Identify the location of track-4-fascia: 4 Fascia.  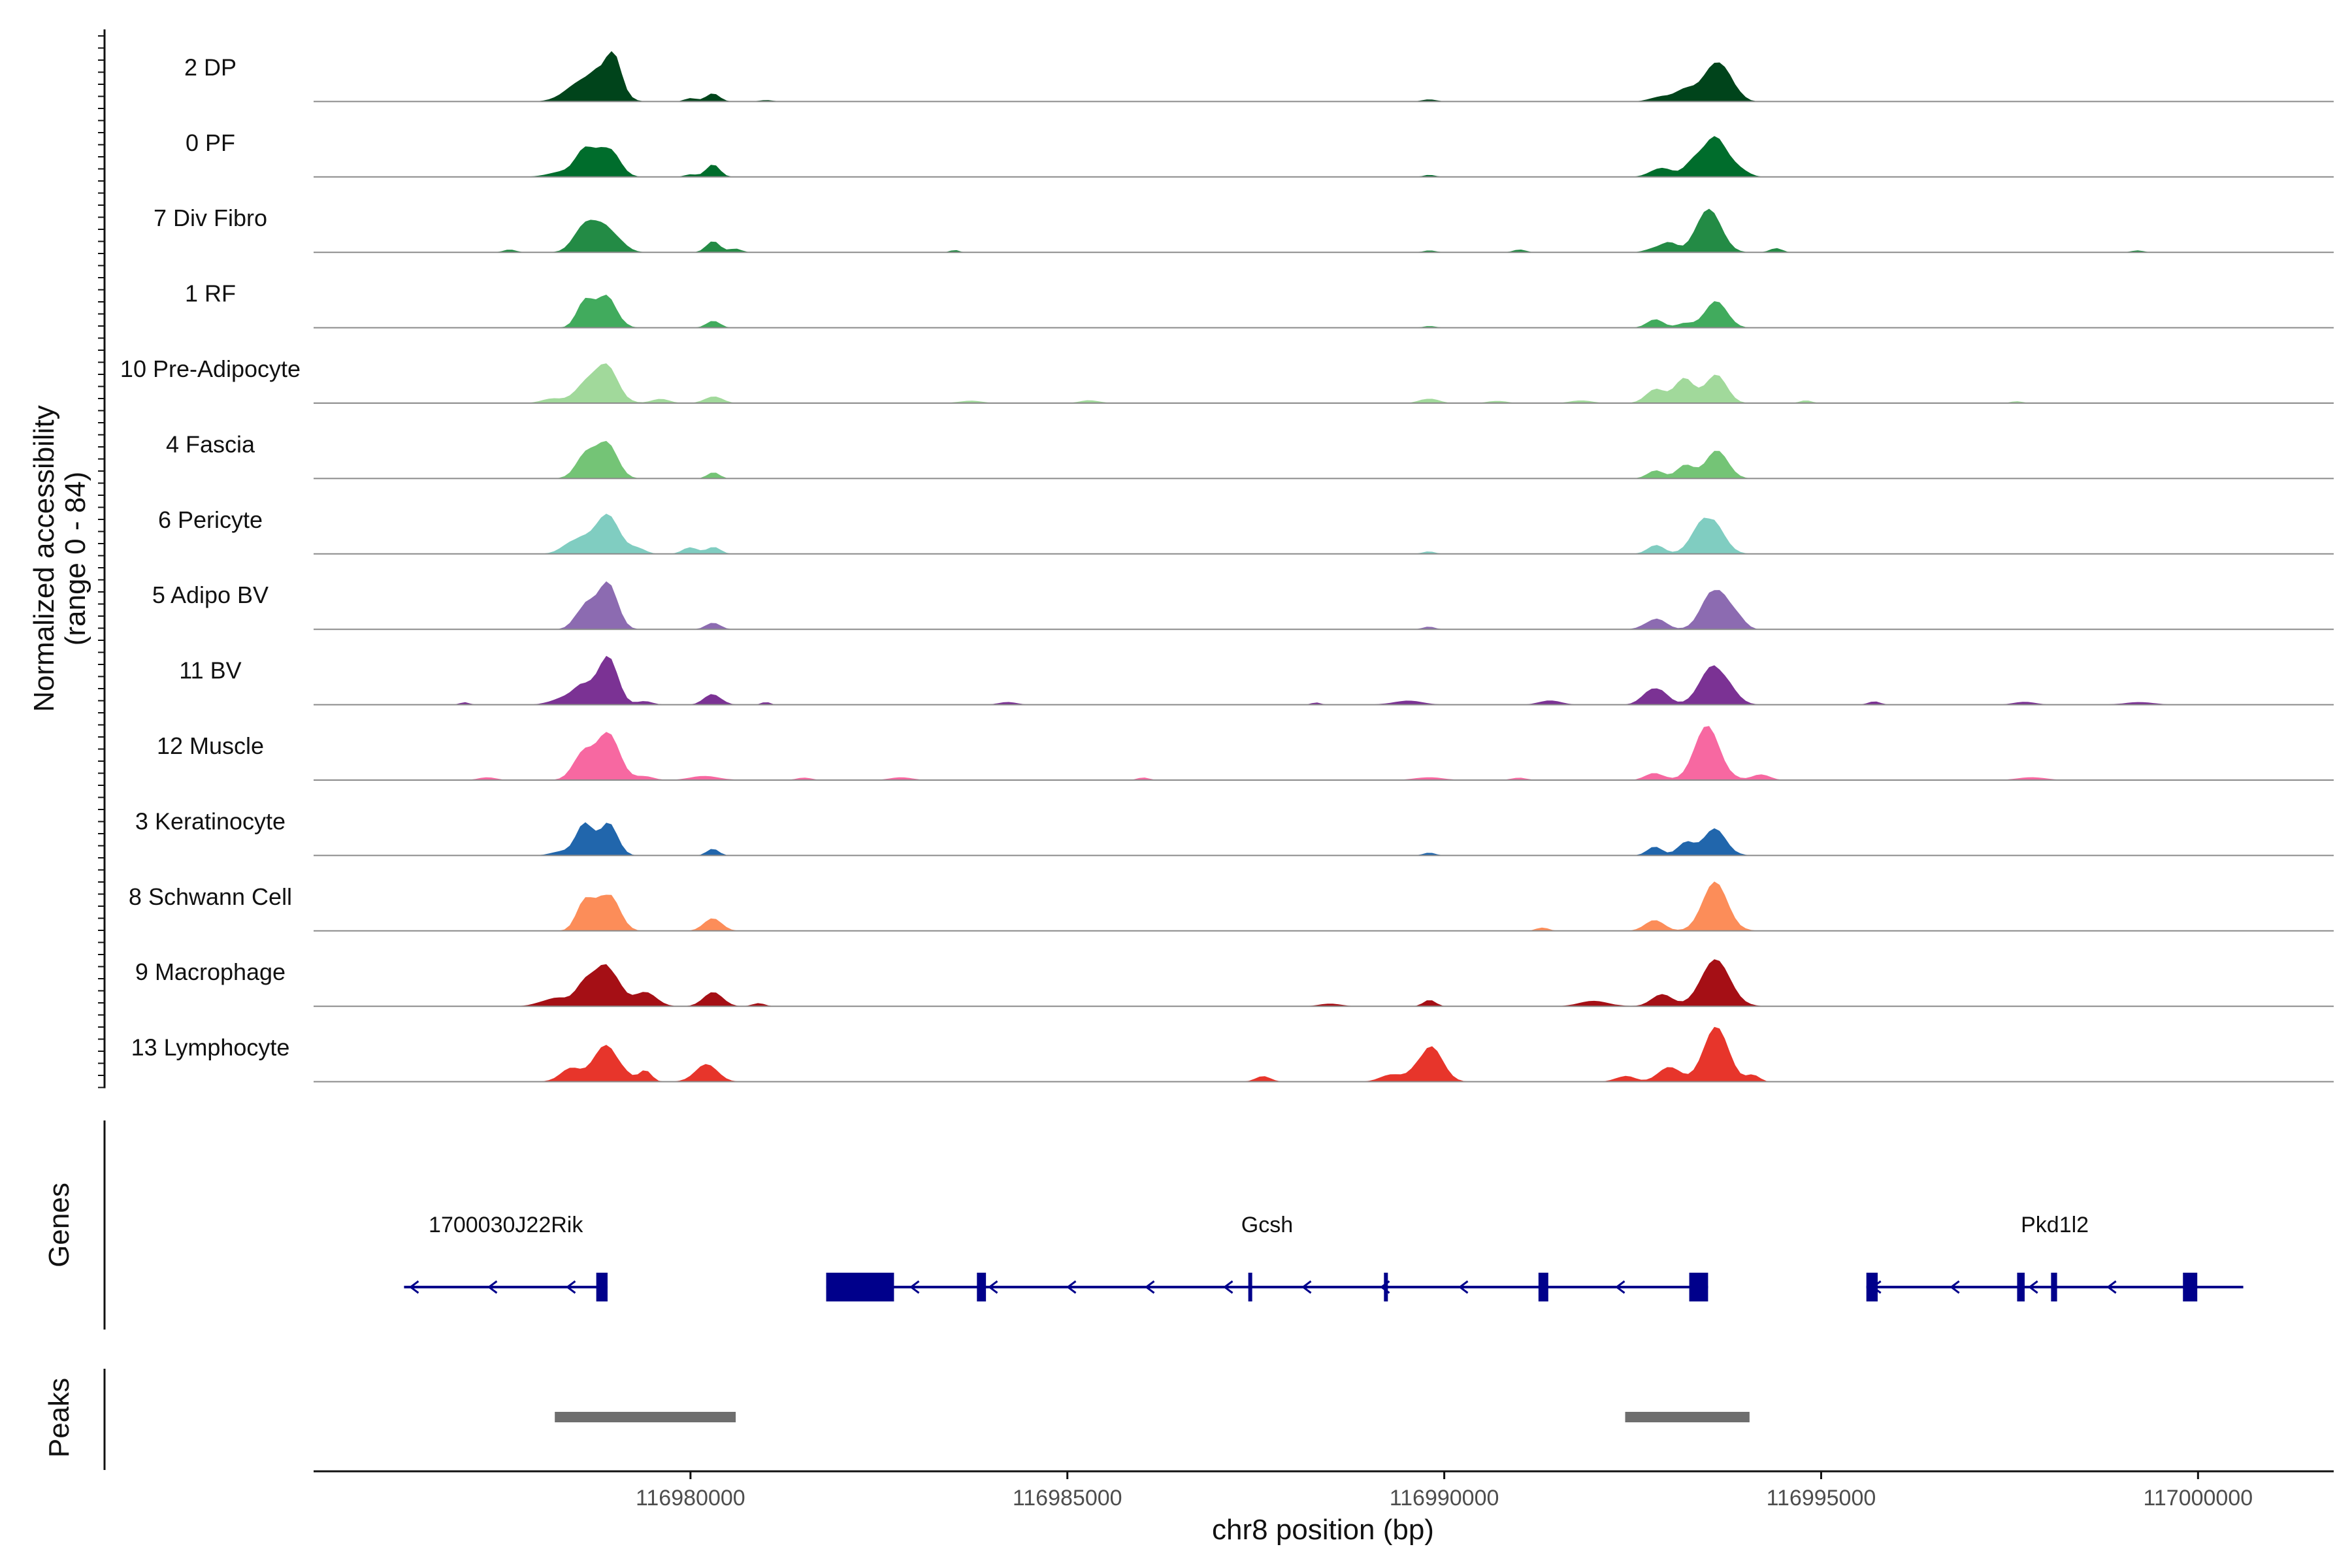
(1250, 455).